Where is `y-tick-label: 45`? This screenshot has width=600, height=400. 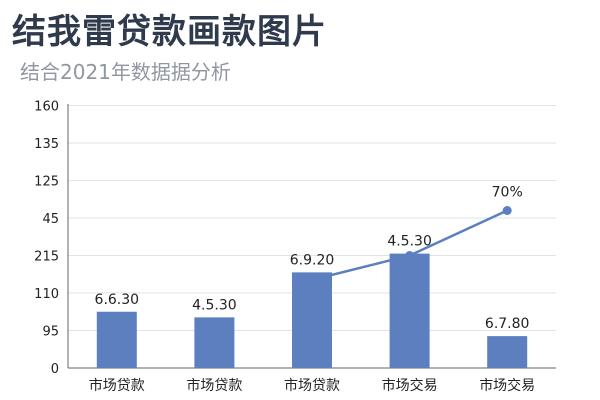
y-tick-label: 45 is located at coordinates (50, 219).